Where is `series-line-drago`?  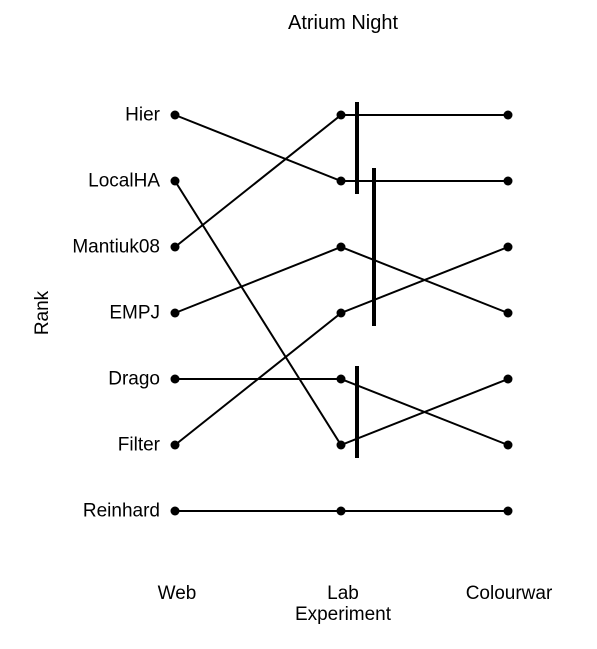
series-line-drago is located at coordinates (342, 412).